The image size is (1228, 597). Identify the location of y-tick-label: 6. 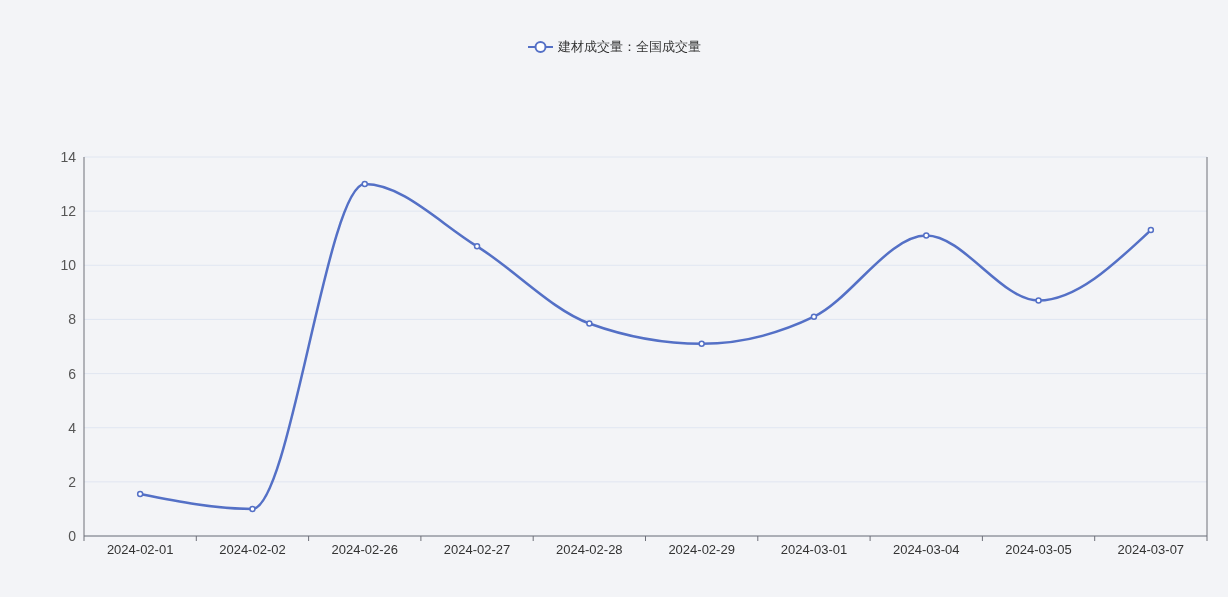
(72, 373).